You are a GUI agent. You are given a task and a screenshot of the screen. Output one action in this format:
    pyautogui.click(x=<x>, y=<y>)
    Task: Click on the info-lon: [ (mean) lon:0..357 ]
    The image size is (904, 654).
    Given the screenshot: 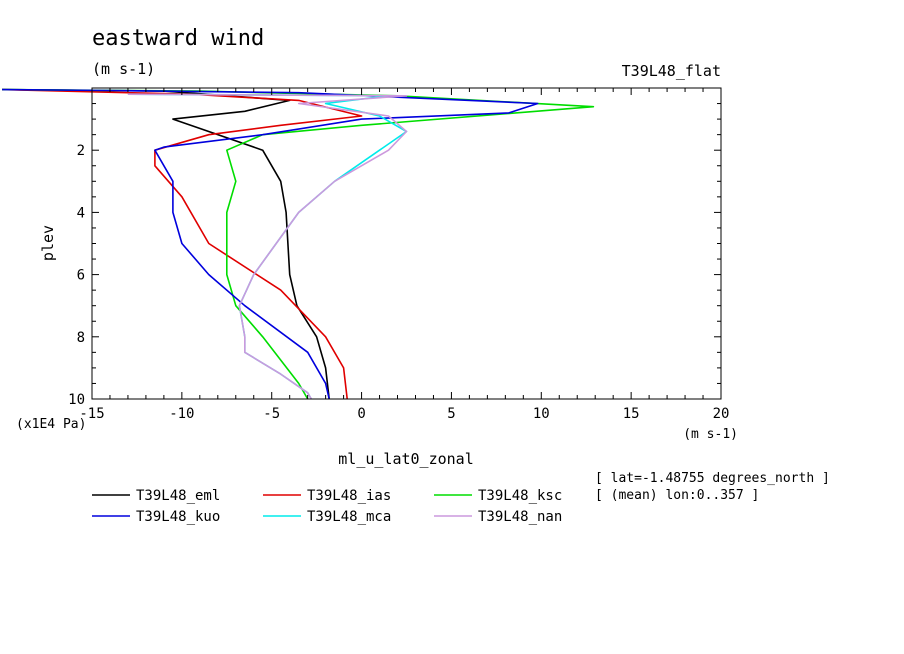 What is the action you would take?
    pyautogui.click(x=677, y=495)
    